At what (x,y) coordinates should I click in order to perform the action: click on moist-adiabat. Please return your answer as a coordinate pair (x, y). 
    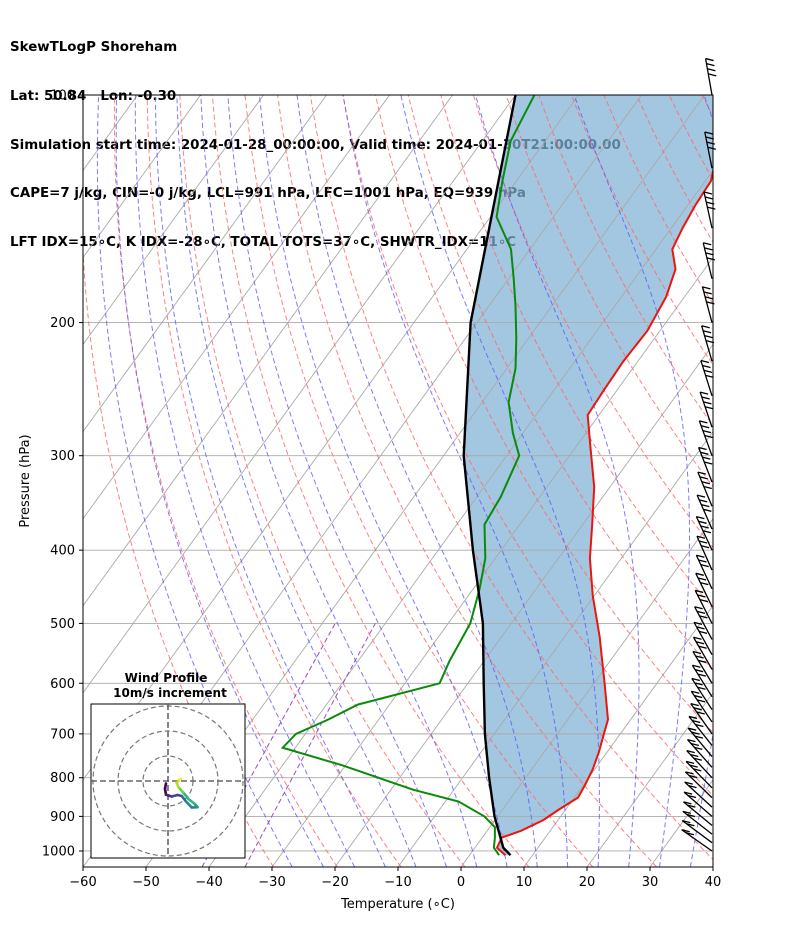
    Looking at the image, I should click on (757, 481).